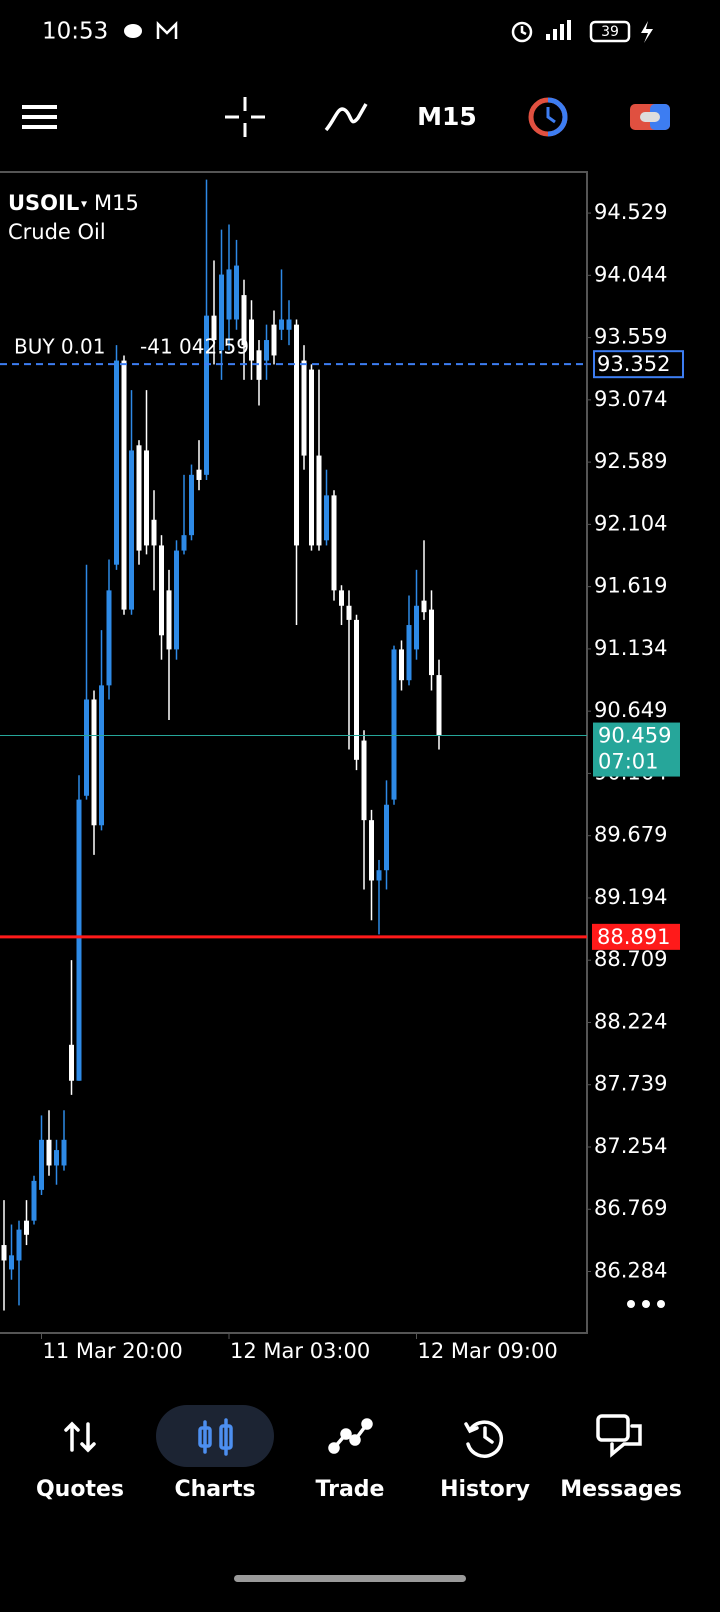 This screenshot has height=1612, width=720. What do you see at coordinates (630, 897) in the screenshot?
I see `y-tick-label: 89.194` at bounding box center [630, 897].